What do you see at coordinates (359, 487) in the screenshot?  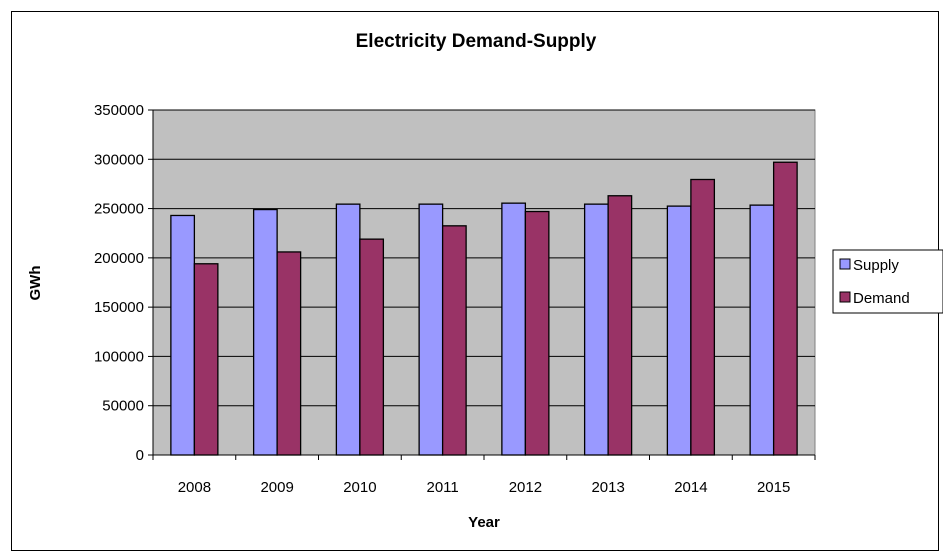 I see `x-tick-label: 2010` at bounding box center [359, 487].